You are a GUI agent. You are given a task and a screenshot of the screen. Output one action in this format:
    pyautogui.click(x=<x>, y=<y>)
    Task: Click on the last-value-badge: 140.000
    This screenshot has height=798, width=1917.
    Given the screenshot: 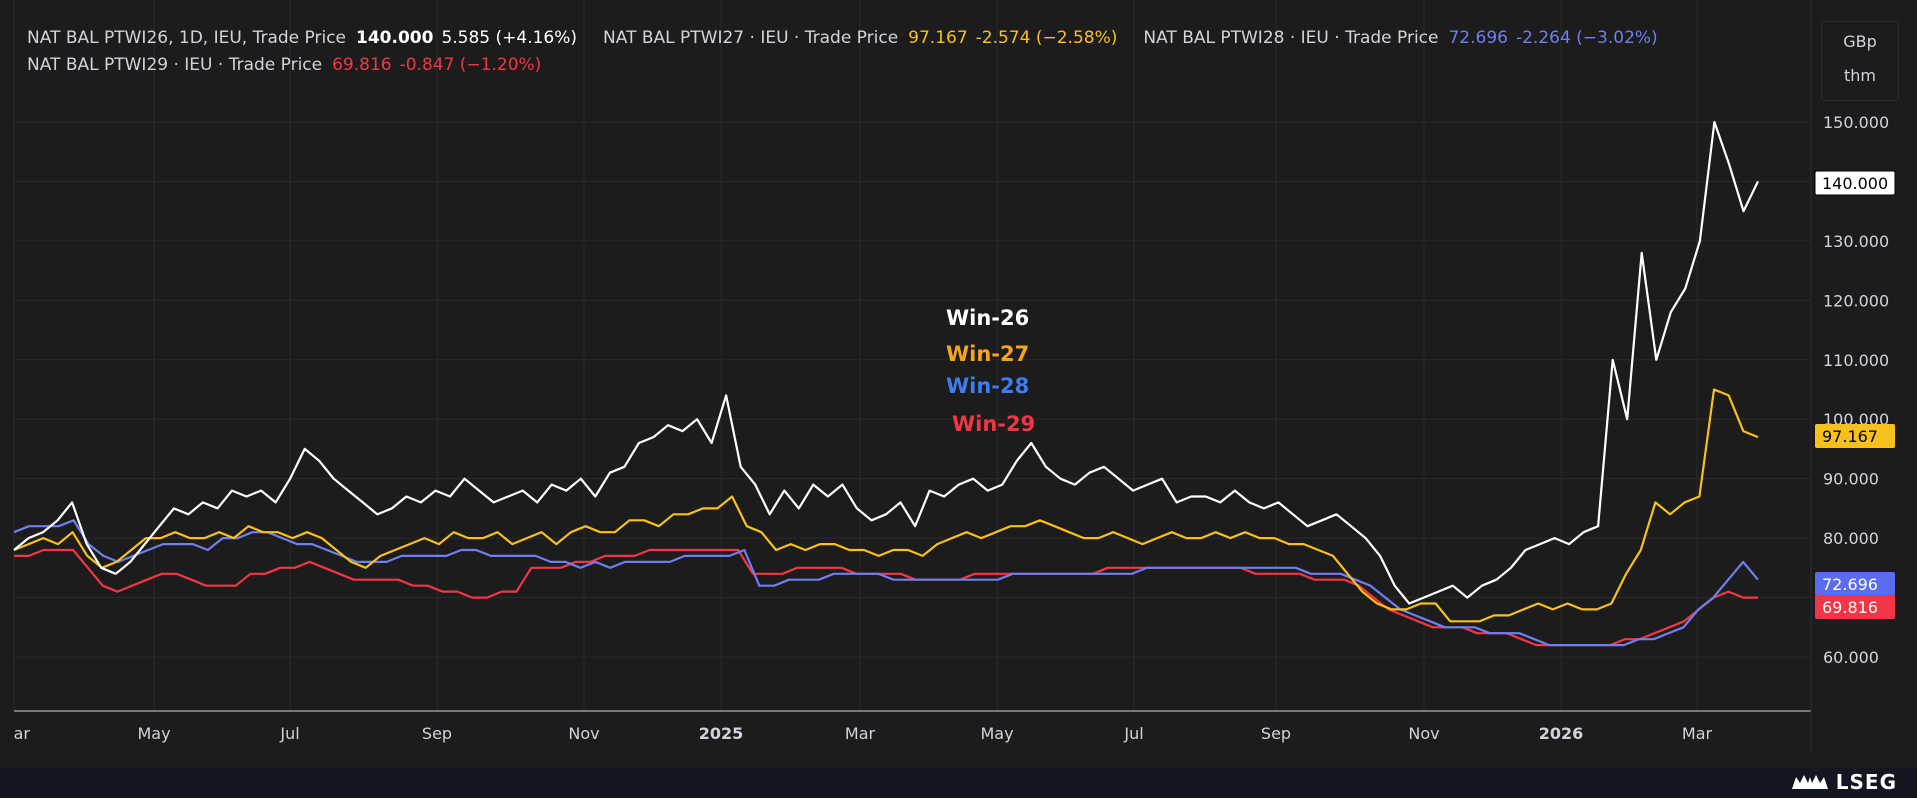 What is the action you would take?
    pyautogui.click(x=1855, y=183)
    